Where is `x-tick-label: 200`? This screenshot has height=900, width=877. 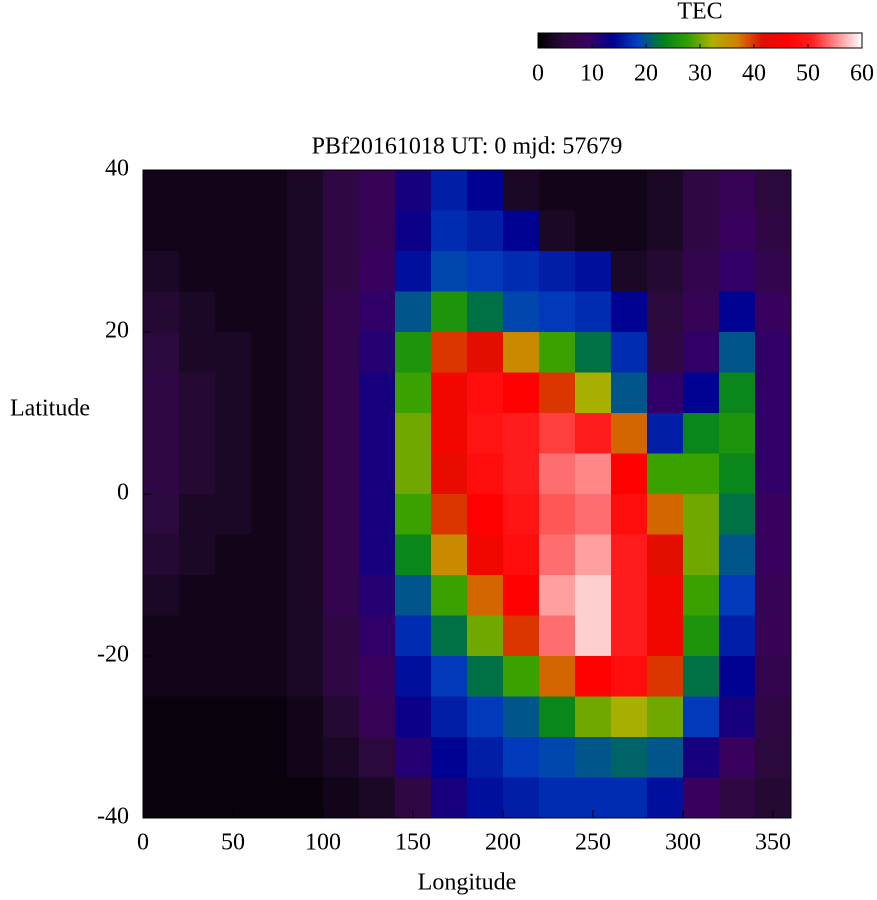 x-tick-label: 200 is located at coordinates (503, 843).